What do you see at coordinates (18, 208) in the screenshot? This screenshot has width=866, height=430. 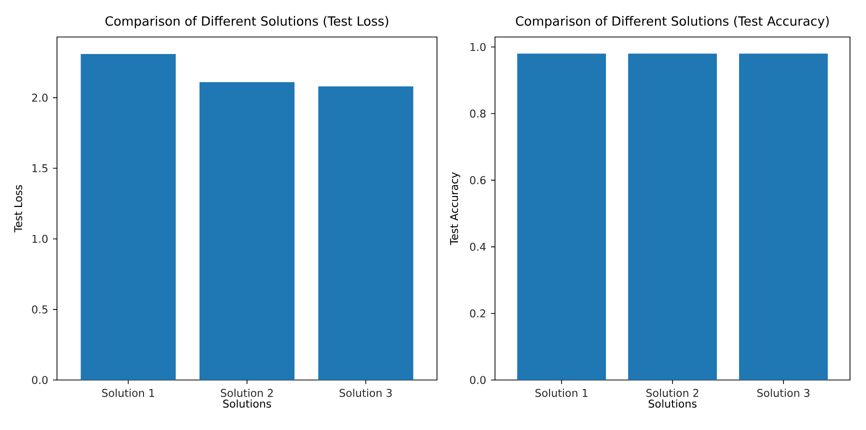 I see `y-axis-title: Test Loss` at bounding box center [18, 208].